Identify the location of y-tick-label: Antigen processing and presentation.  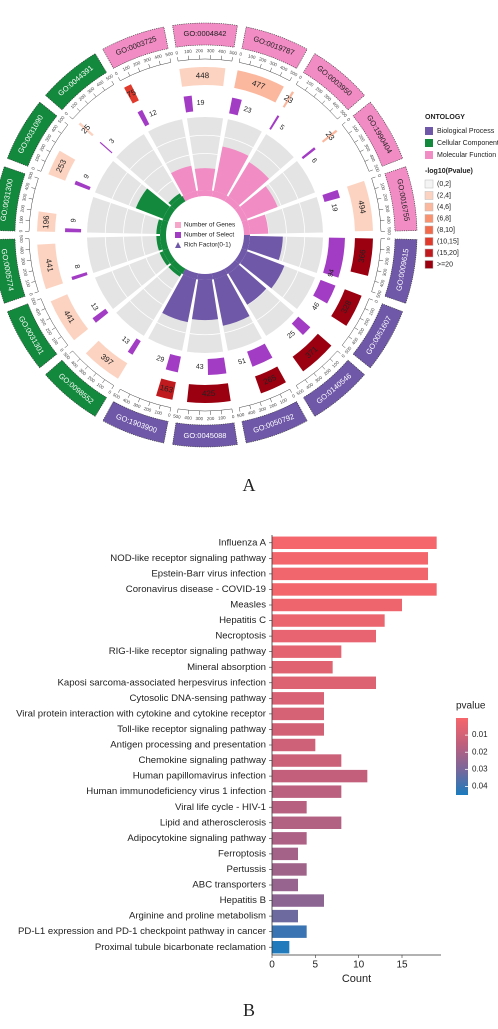
(188, 745).